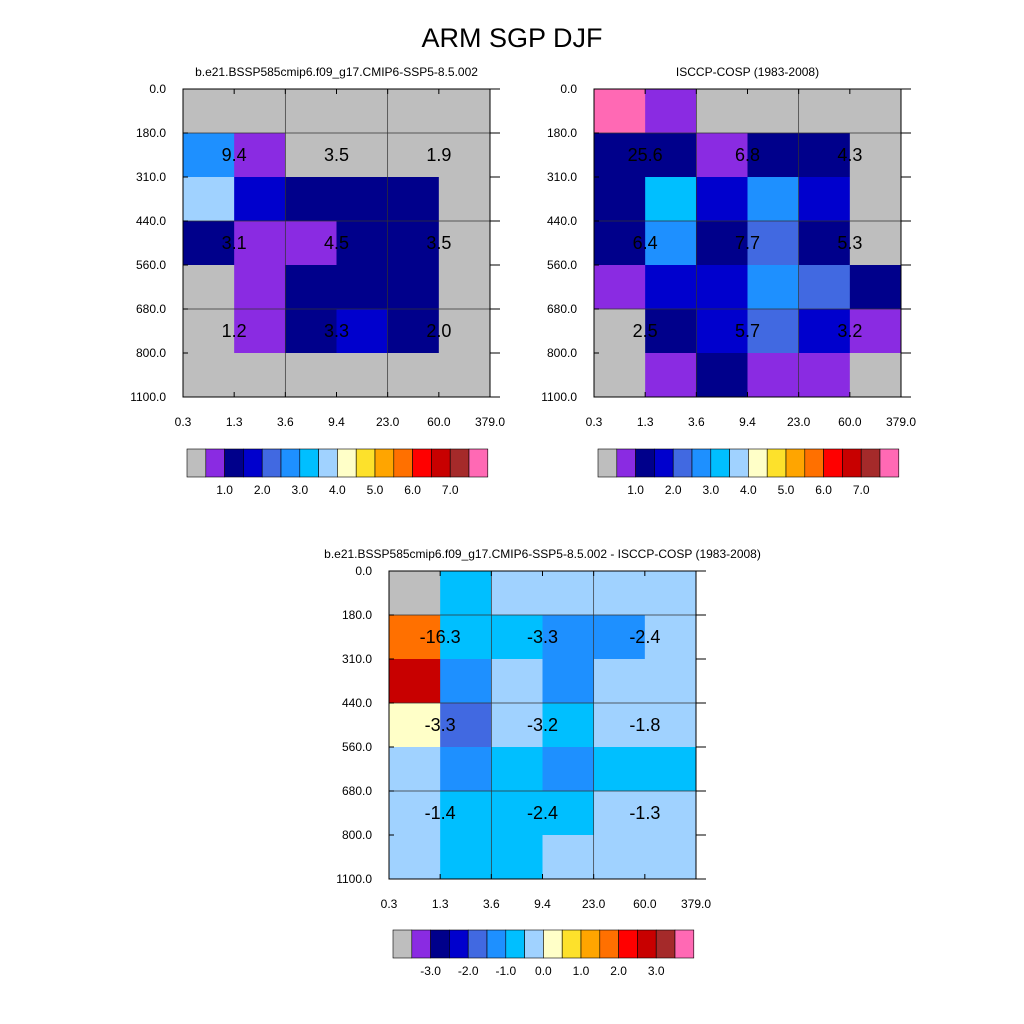 The image size is (1024, 1024). What do you see at coordinates (357, 791) in the screenshot?
I see `y-tick-label: 680.0` at bounding box center [357, 791].